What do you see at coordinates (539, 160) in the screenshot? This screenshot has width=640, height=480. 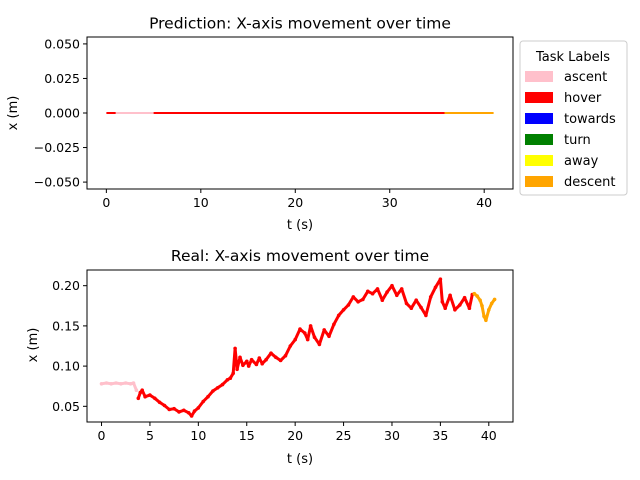 I see `legend-swatch-away` at bounding box center [539, 160].